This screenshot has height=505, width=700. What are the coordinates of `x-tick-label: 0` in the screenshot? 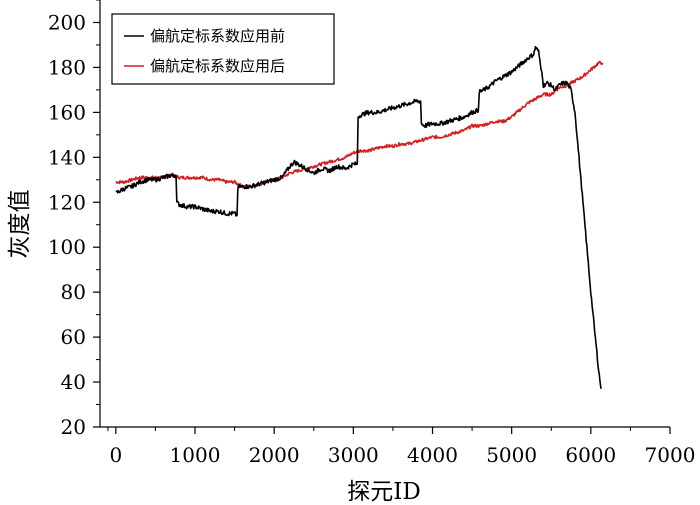 It's located at (115, 455).